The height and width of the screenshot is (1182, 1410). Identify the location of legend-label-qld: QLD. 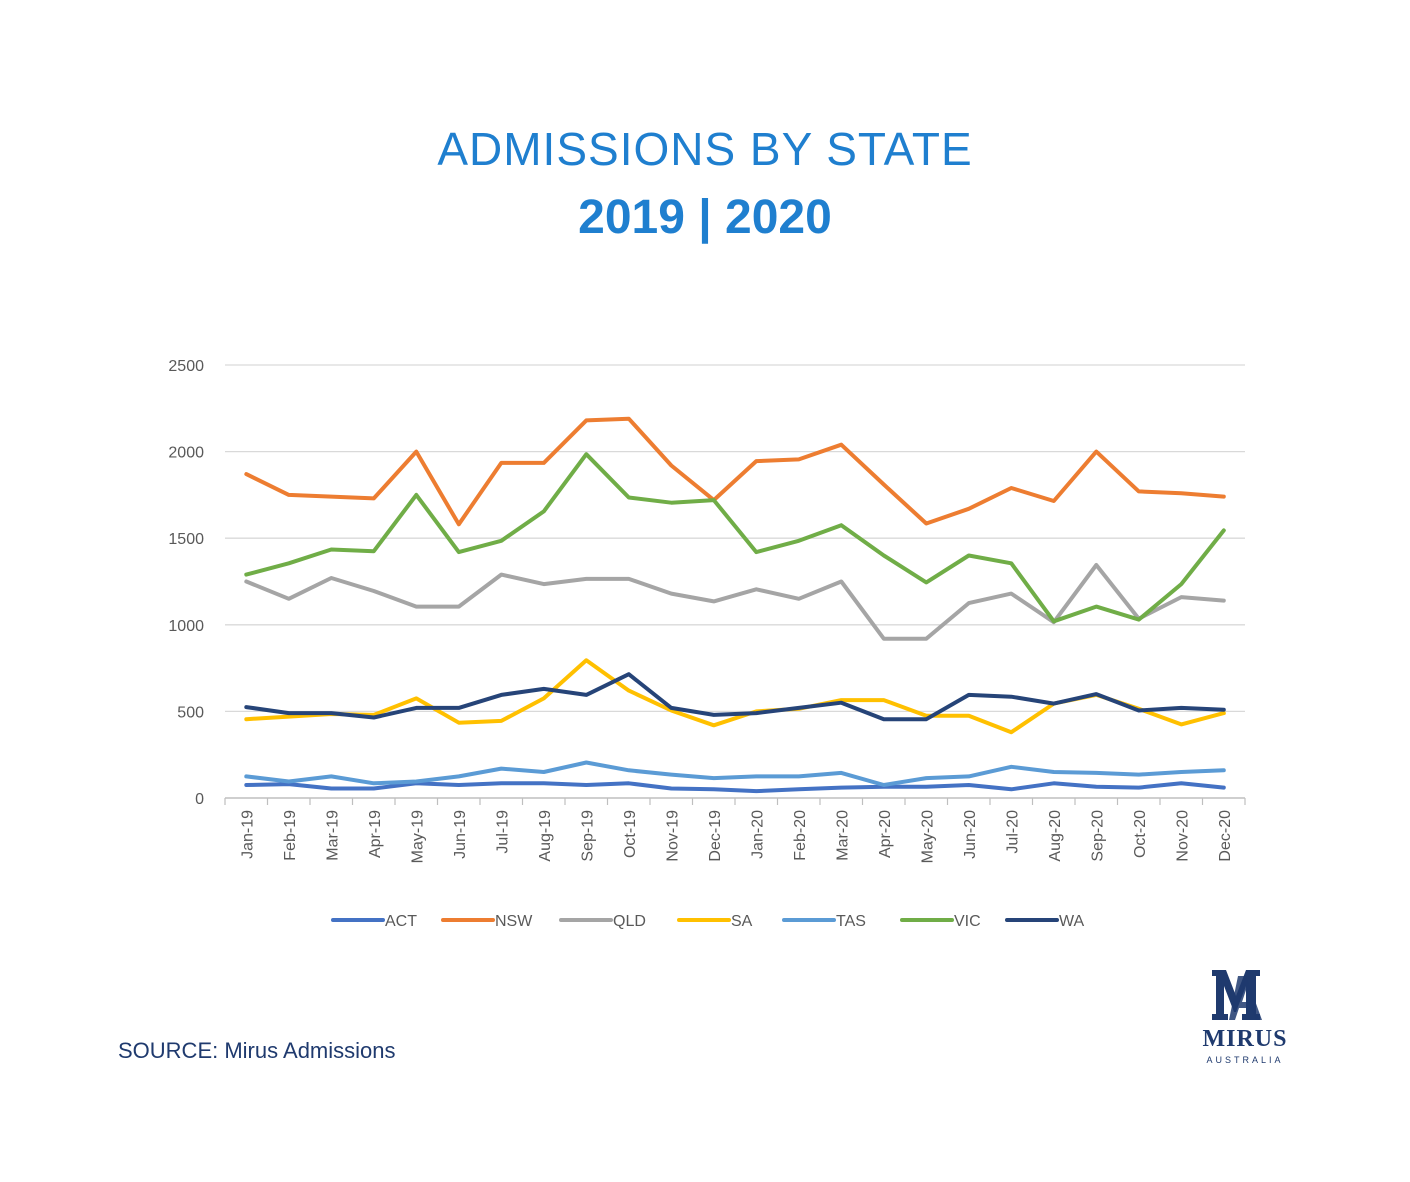
(629, 921).